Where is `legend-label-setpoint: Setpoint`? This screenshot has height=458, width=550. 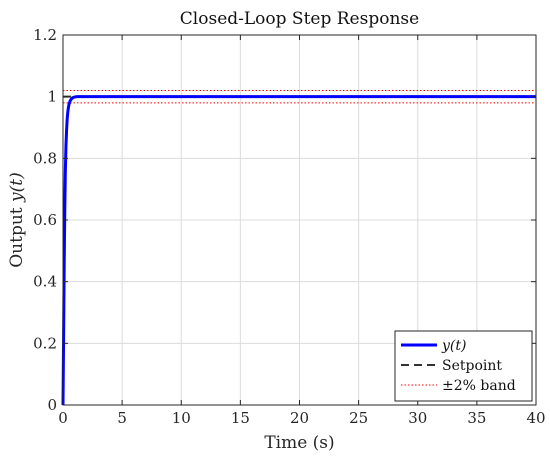
legend-label-setpoint: Setpoint is located at coordinates (472, 366).